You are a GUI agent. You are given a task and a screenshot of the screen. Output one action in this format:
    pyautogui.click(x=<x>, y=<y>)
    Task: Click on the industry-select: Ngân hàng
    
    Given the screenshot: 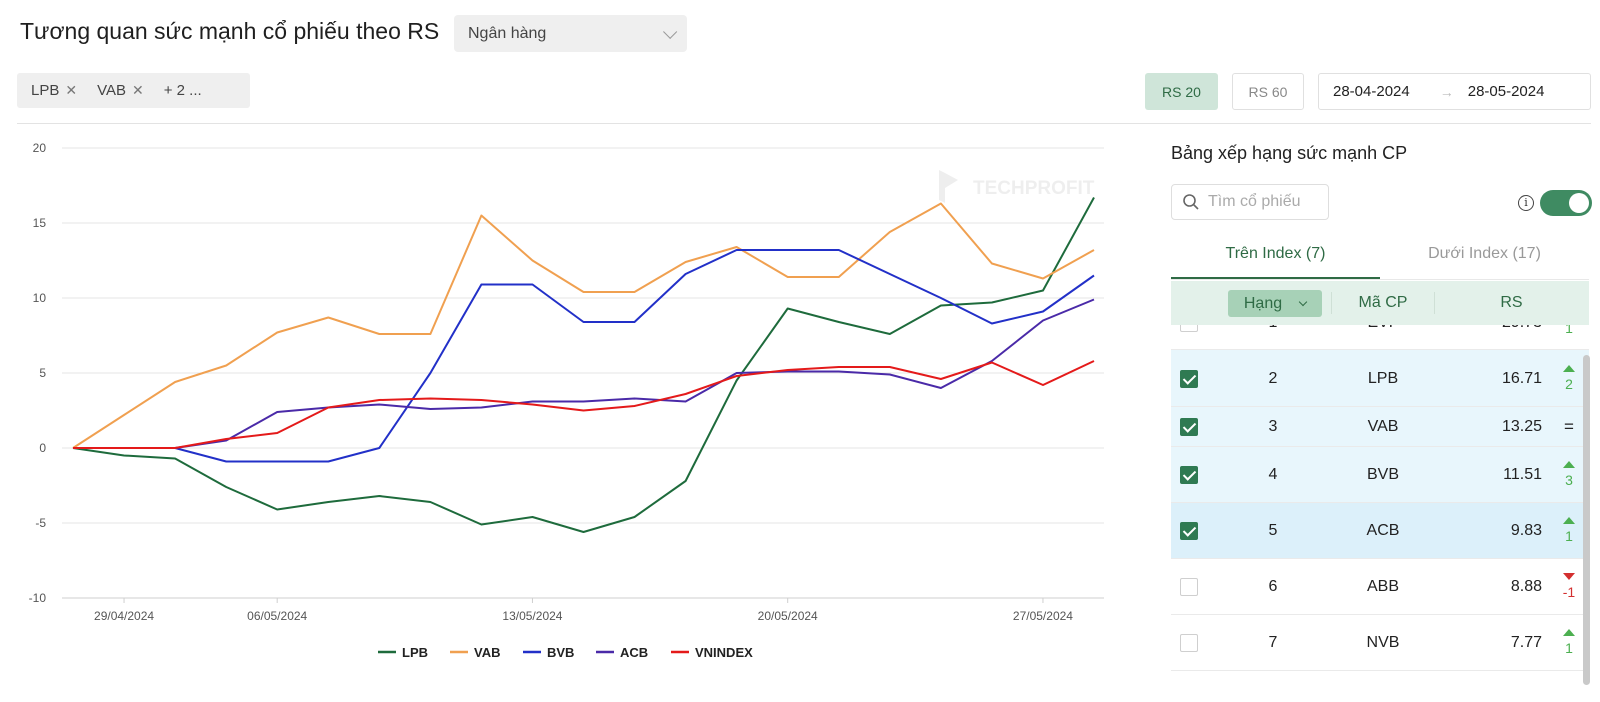 What is the action you would take?
    pyautogui.click(x=570, y=33)
    